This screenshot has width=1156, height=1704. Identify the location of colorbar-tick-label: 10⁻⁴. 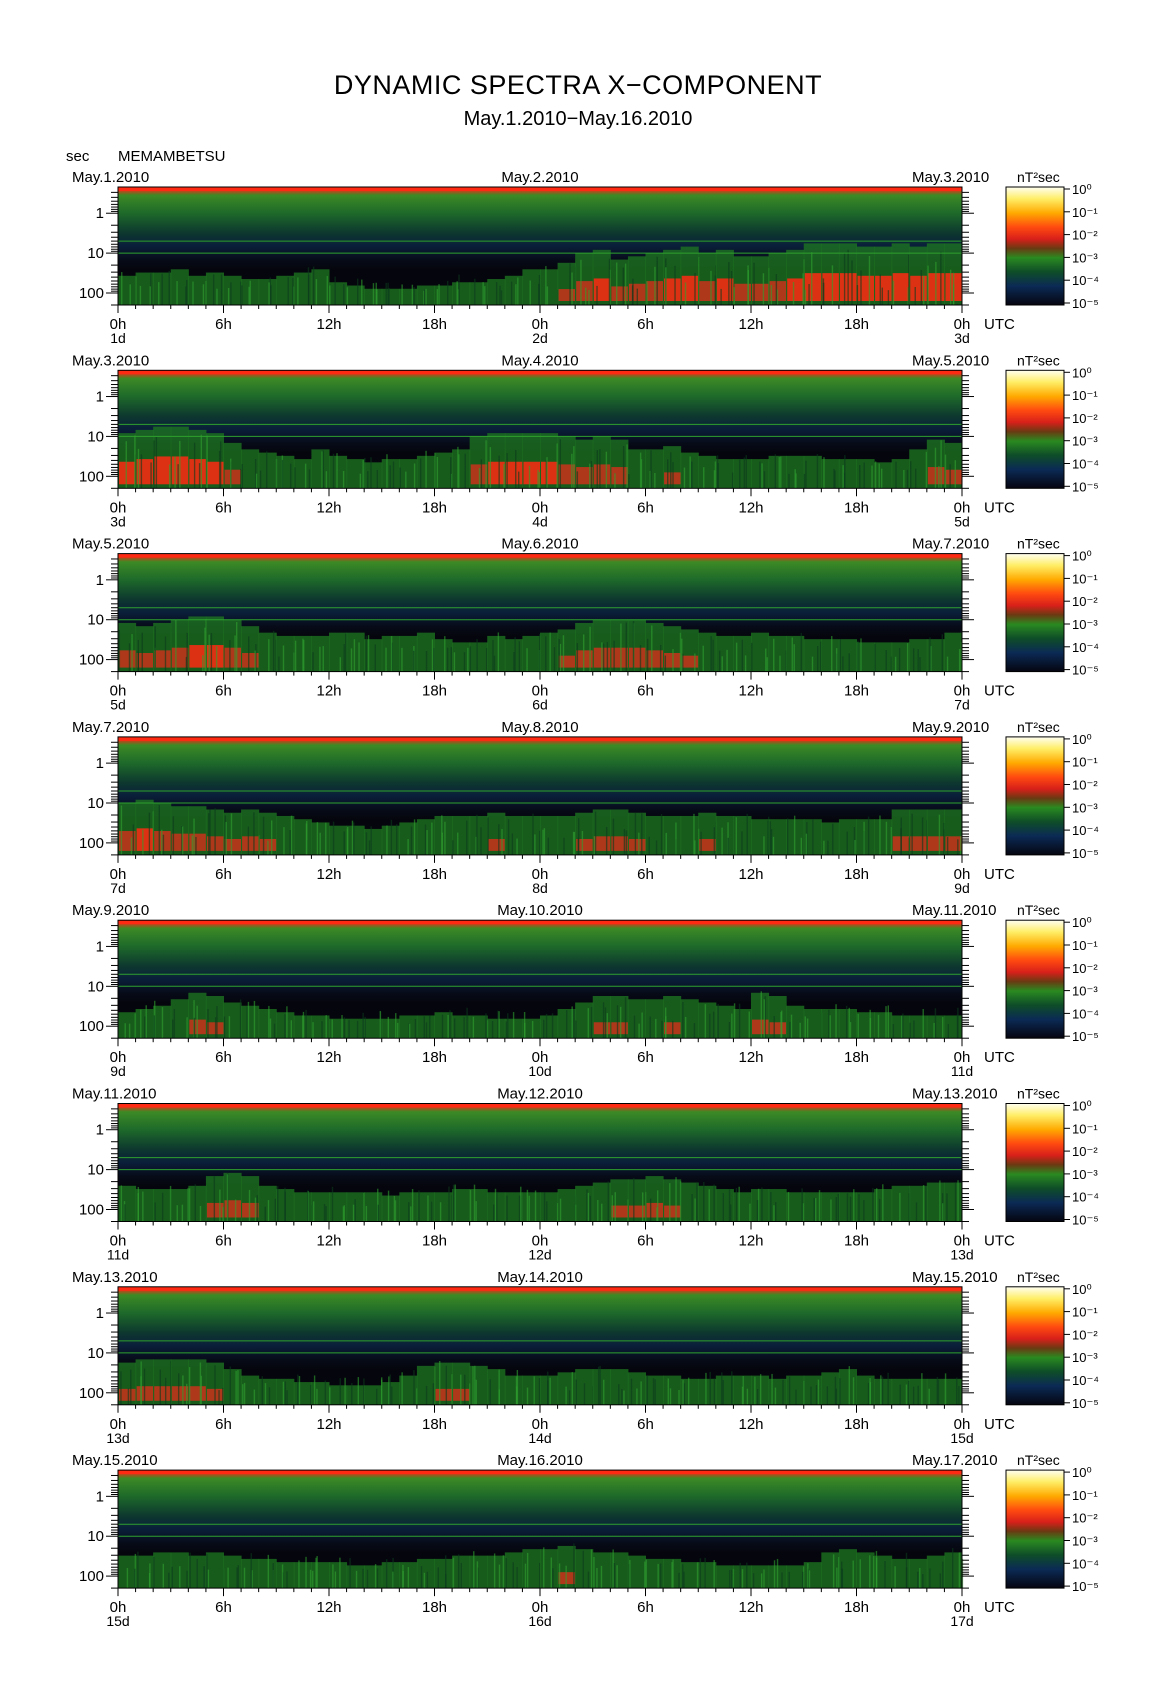
(1085, 464).